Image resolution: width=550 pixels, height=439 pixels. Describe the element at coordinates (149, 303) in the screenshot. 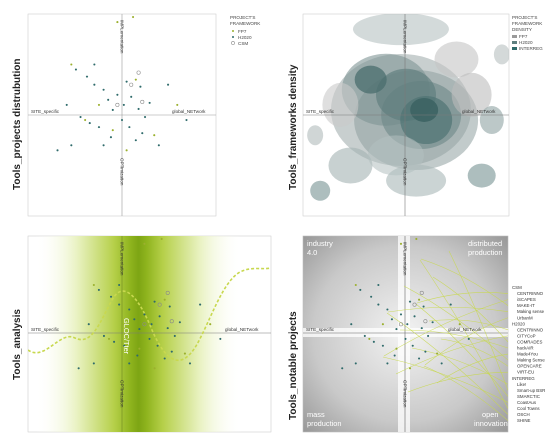

I see `scatter-points` at that location.